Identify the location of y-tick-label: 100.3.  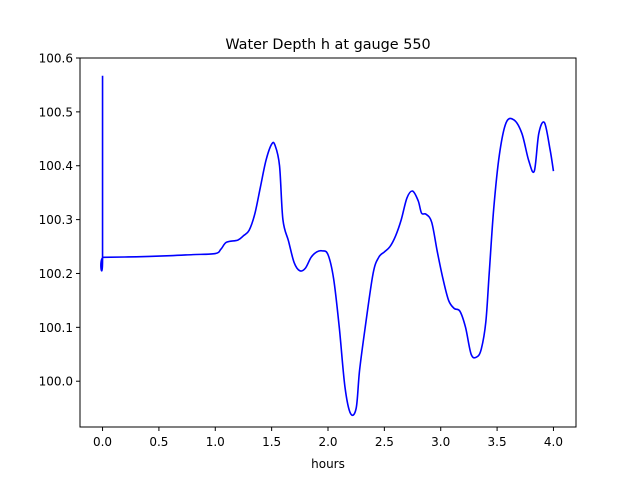
(56, 220).